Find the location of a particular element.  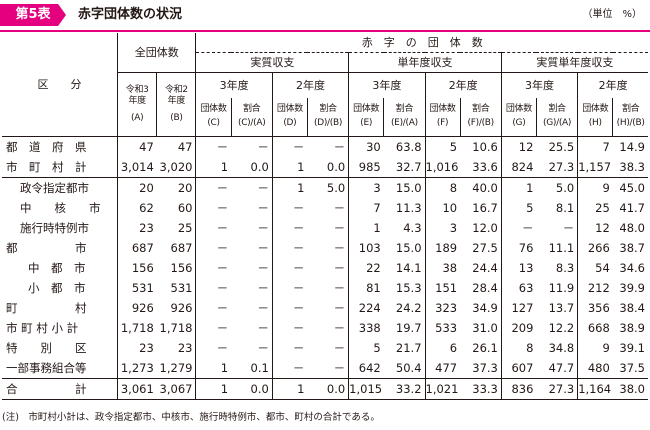

table-cell: 0.0 is located at coordinates (328, 389).